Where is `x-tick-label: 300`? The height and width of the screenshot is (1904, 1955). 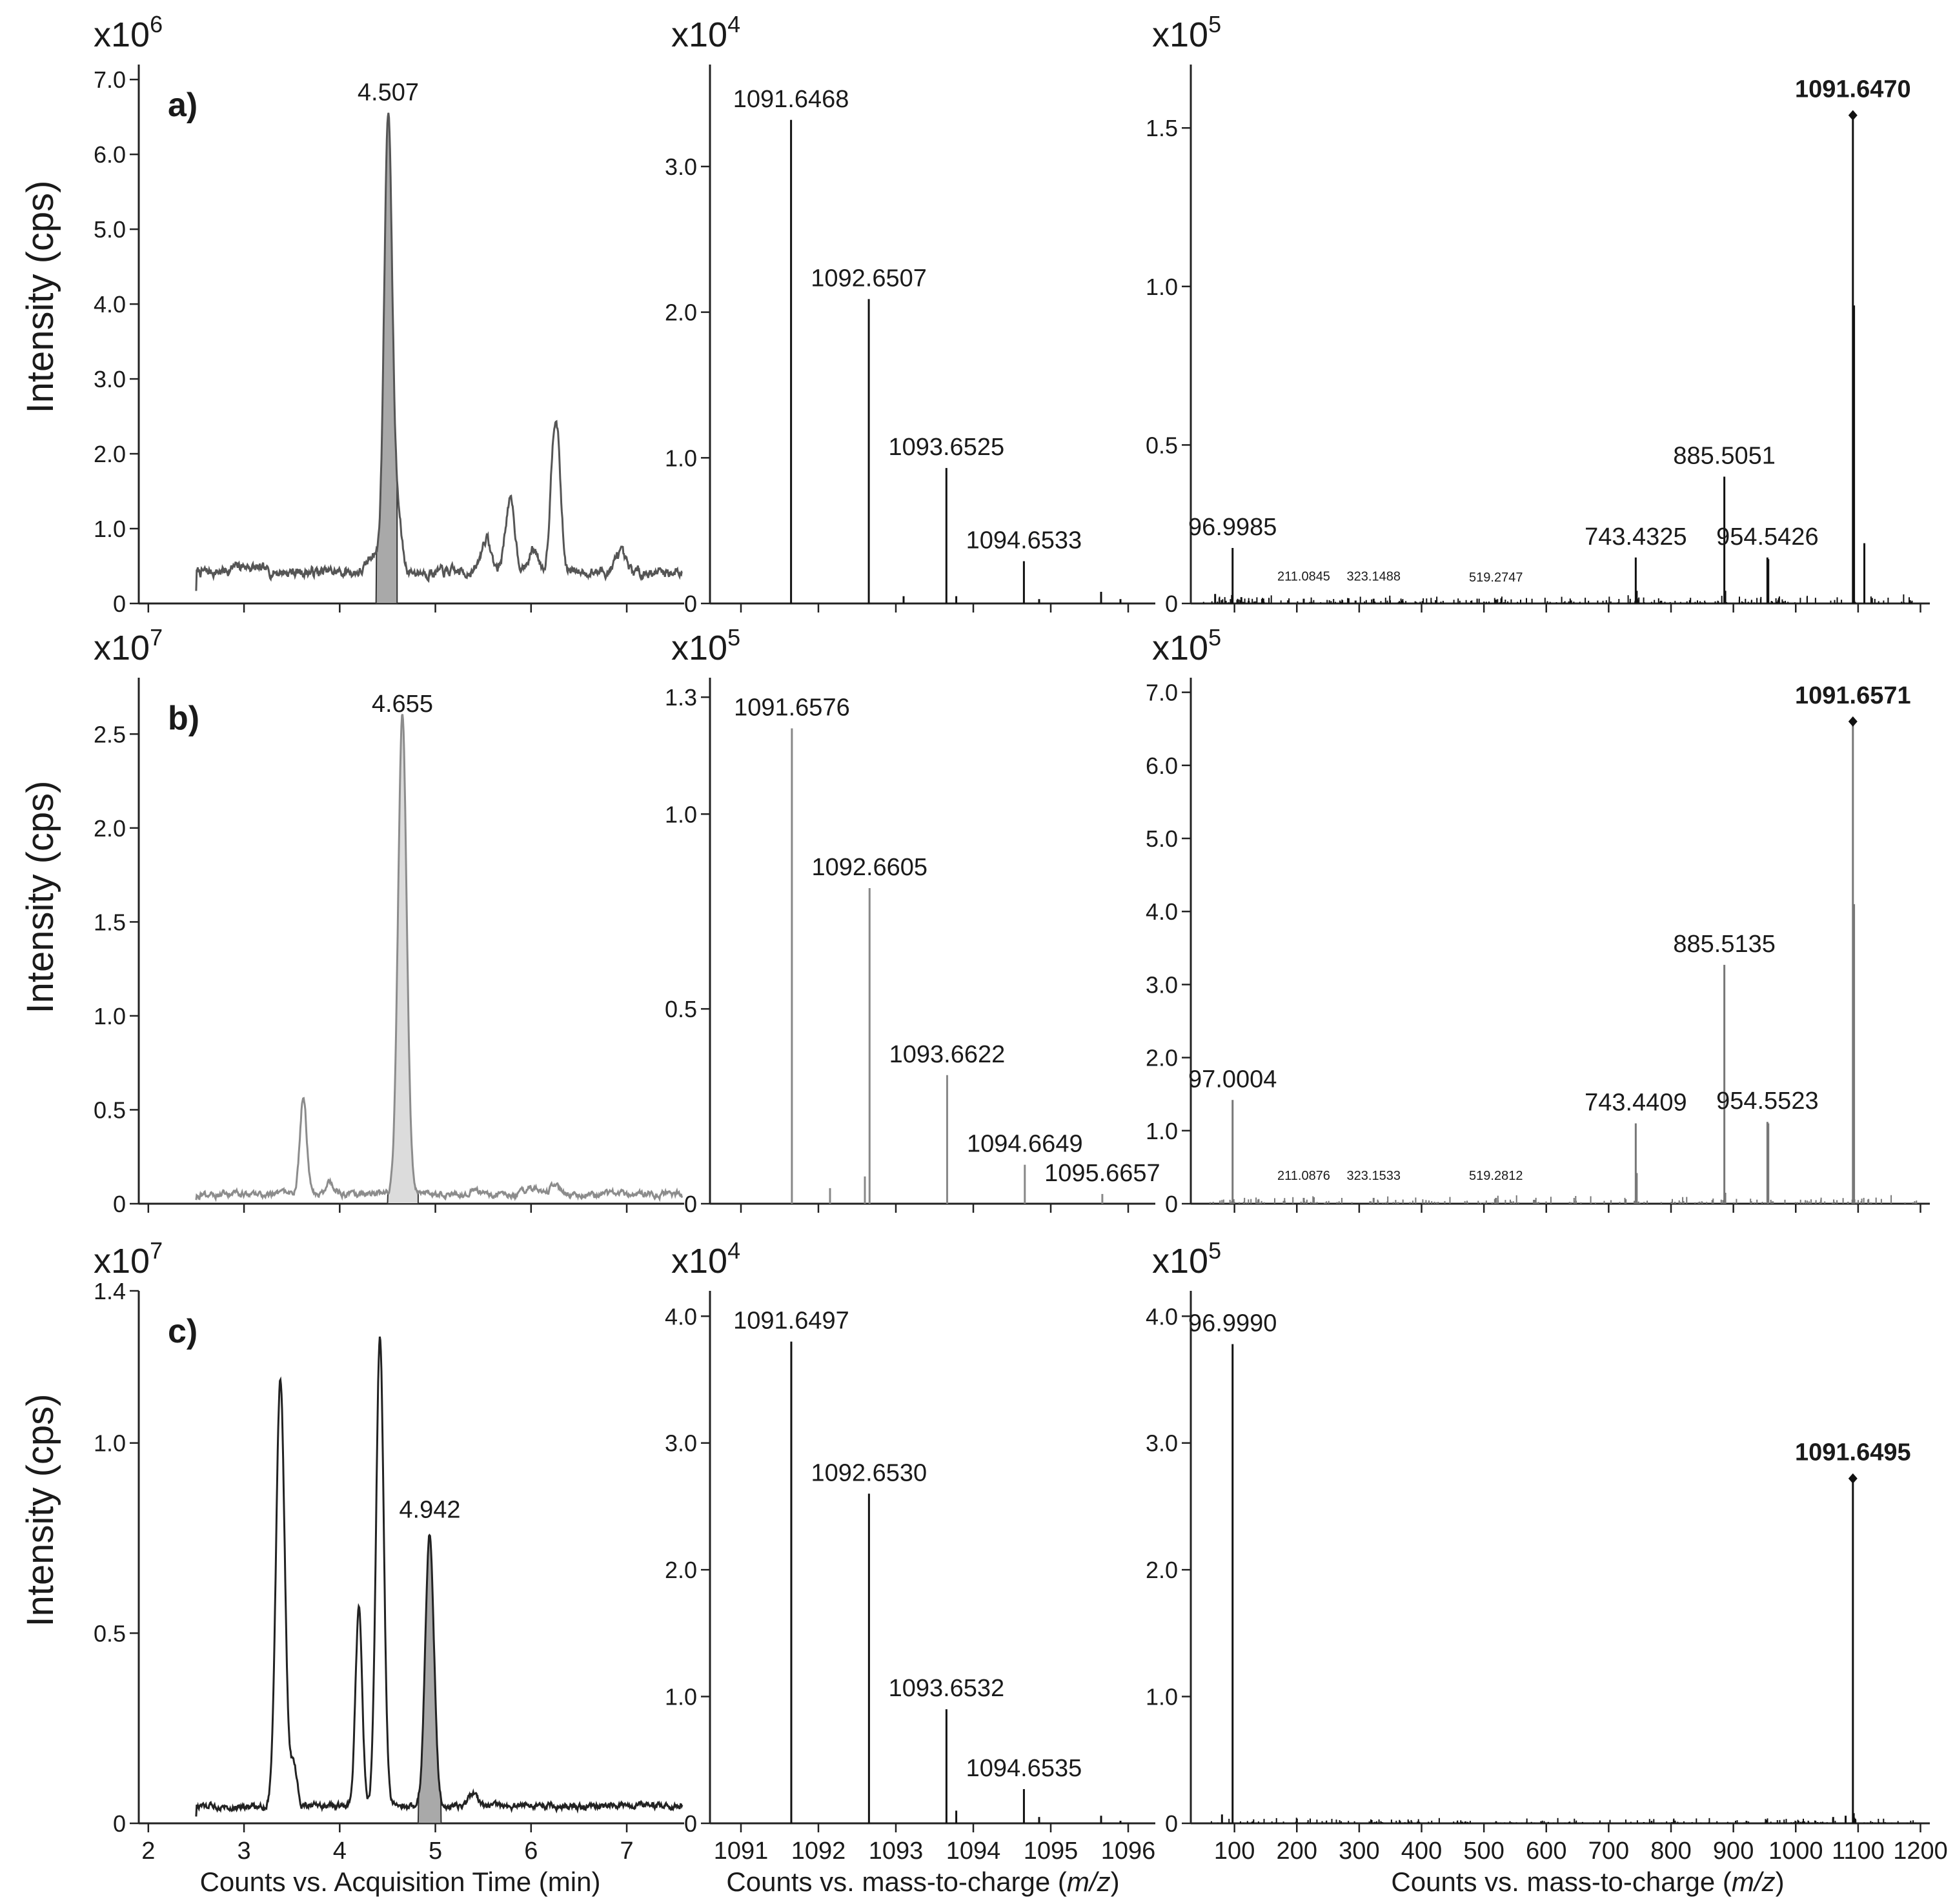 x-tick-label: 300 is located at coordinates (1359, 1852).